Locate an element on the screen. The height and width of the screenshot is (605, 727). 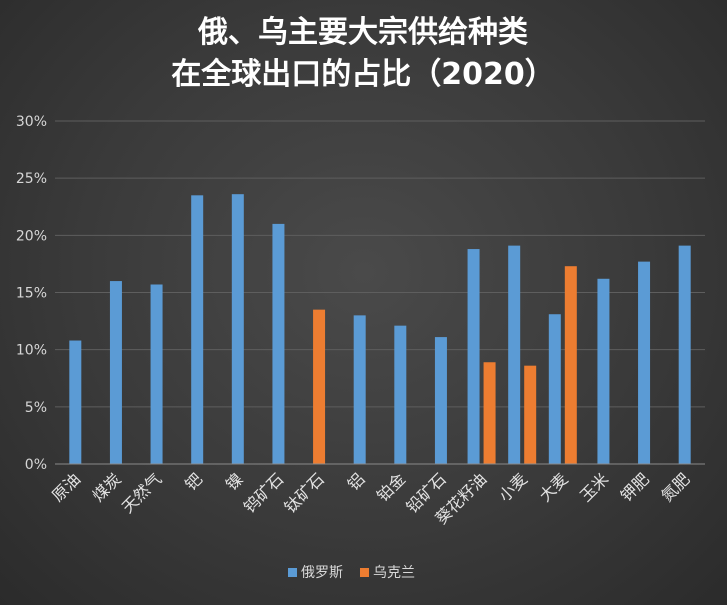
x-category-label: 镍 is located at coordinates (234, 481).